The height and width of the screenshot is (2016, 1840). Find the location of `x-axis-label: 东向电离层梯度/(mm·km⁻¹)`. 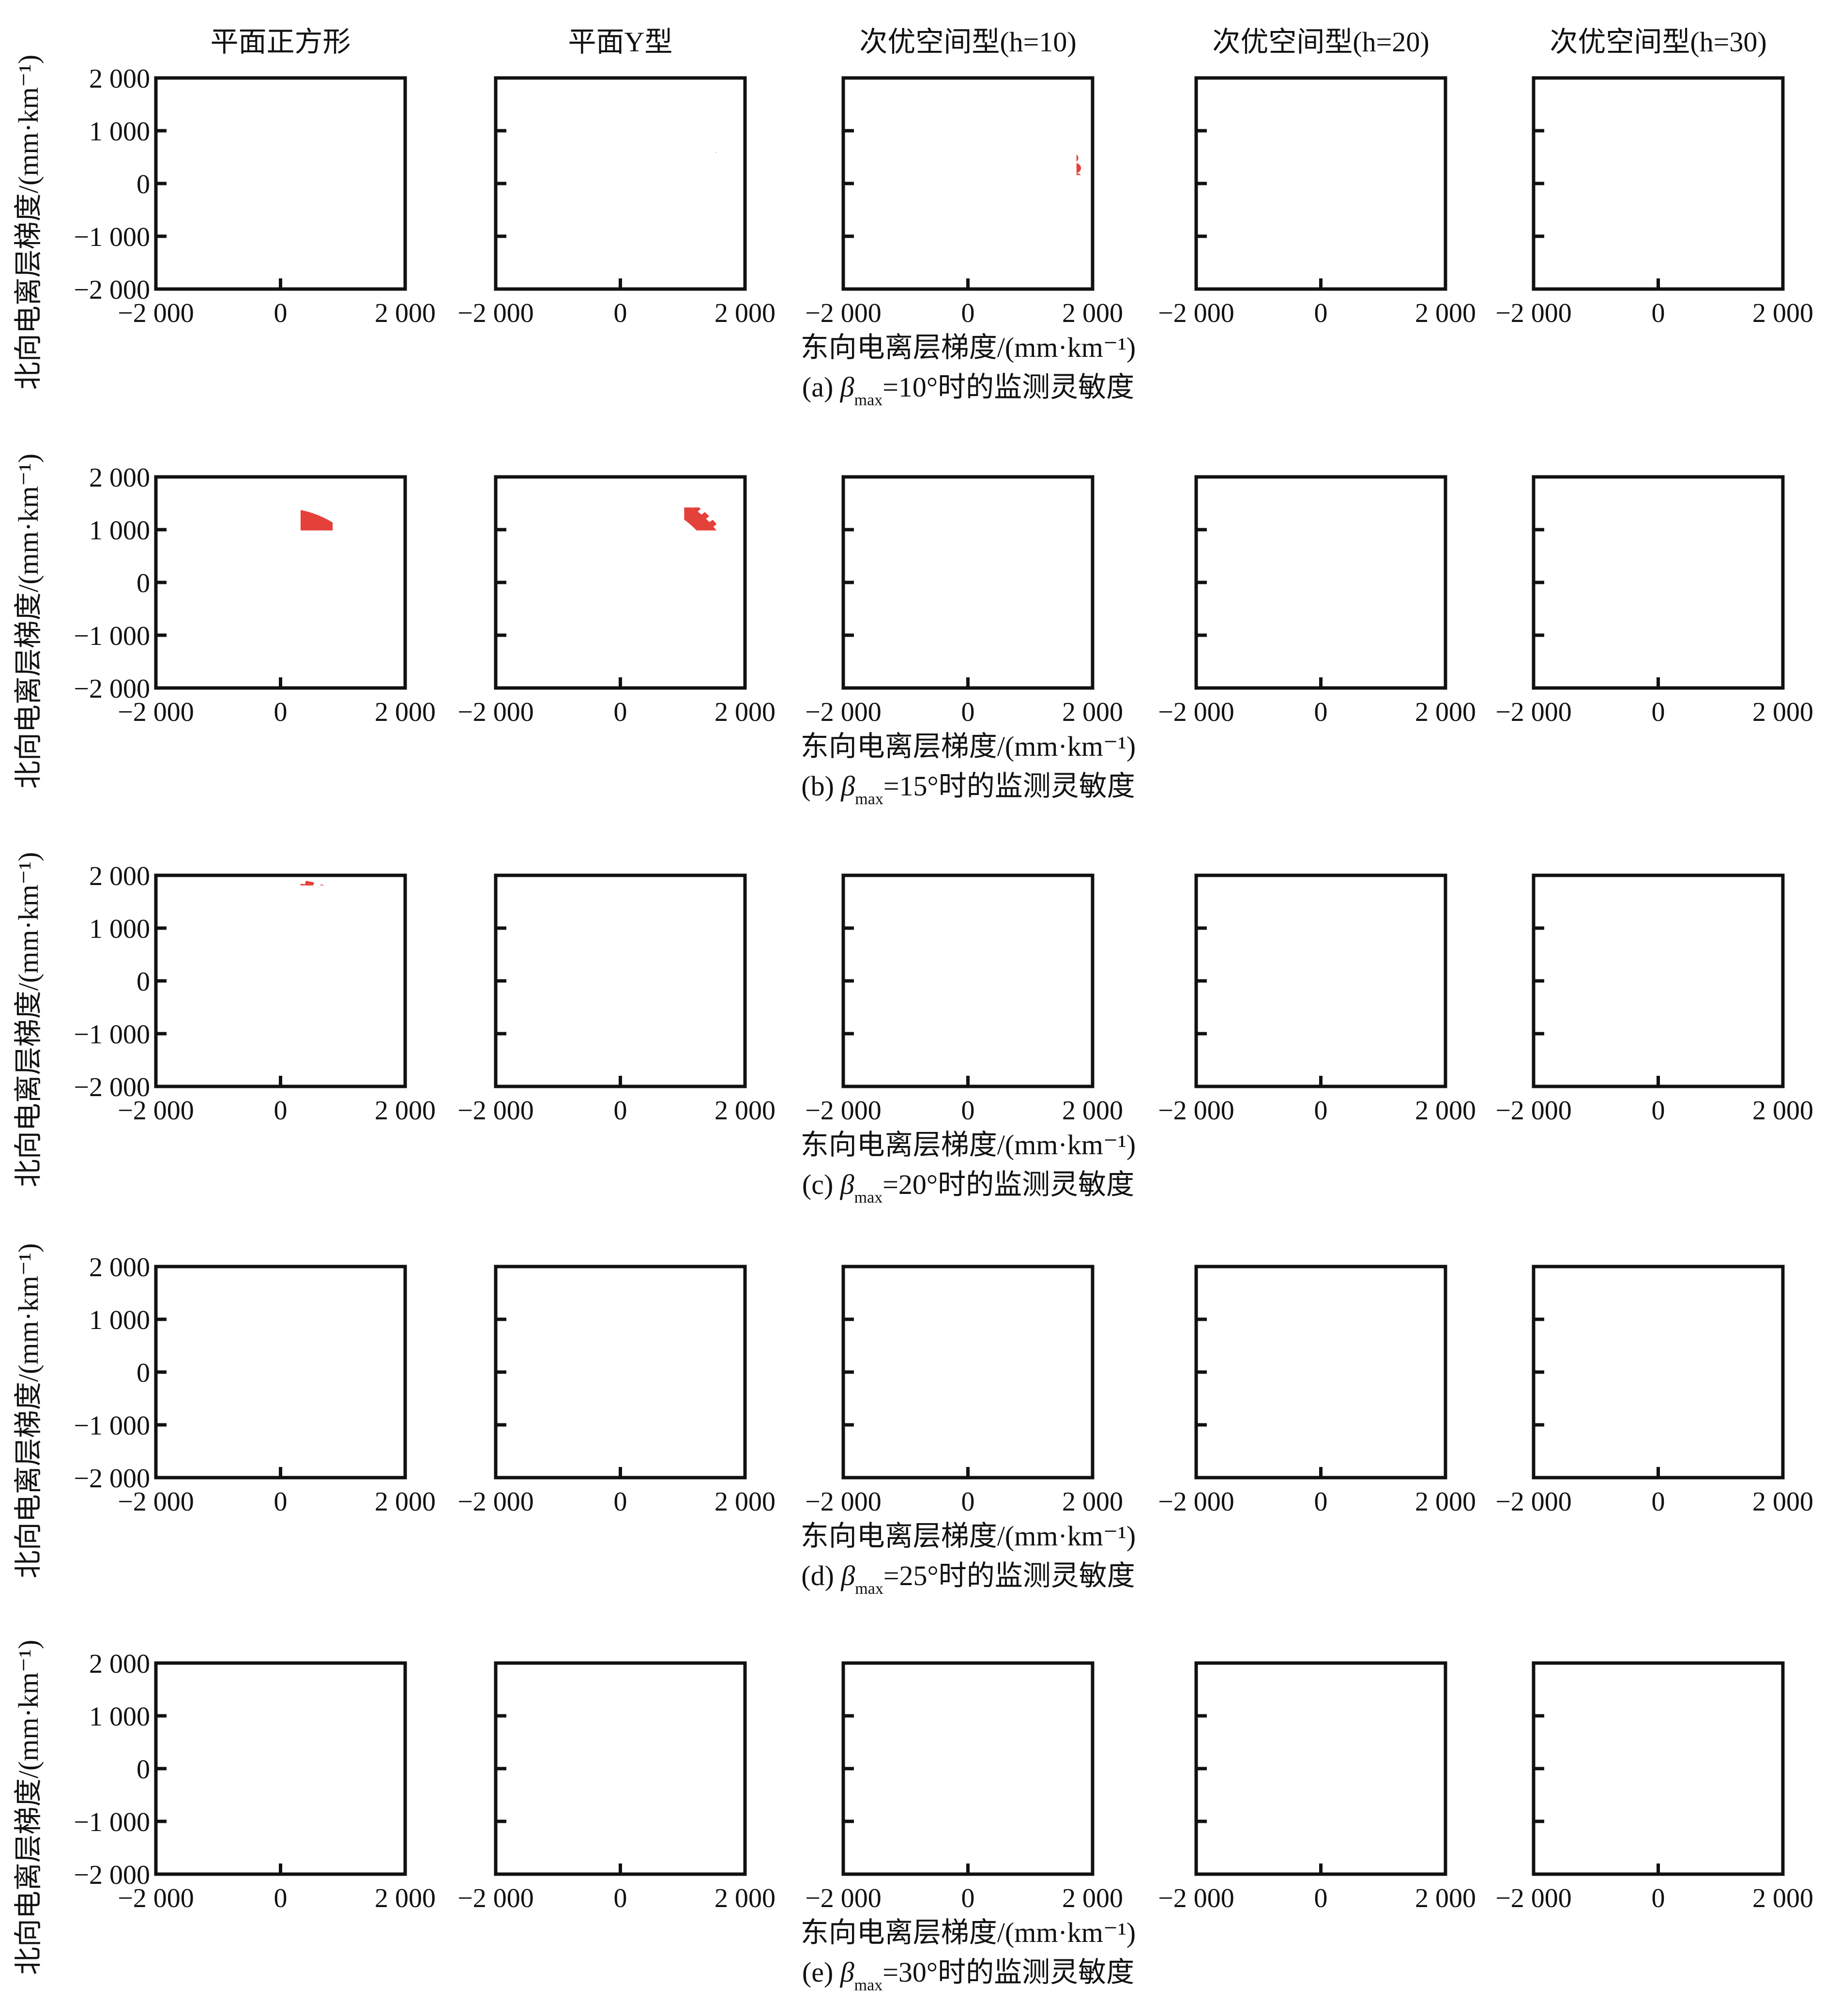

x-axis-label: 东向电离层梯度/(mm·km⁻¹) is located at coordinates (968, 1145).